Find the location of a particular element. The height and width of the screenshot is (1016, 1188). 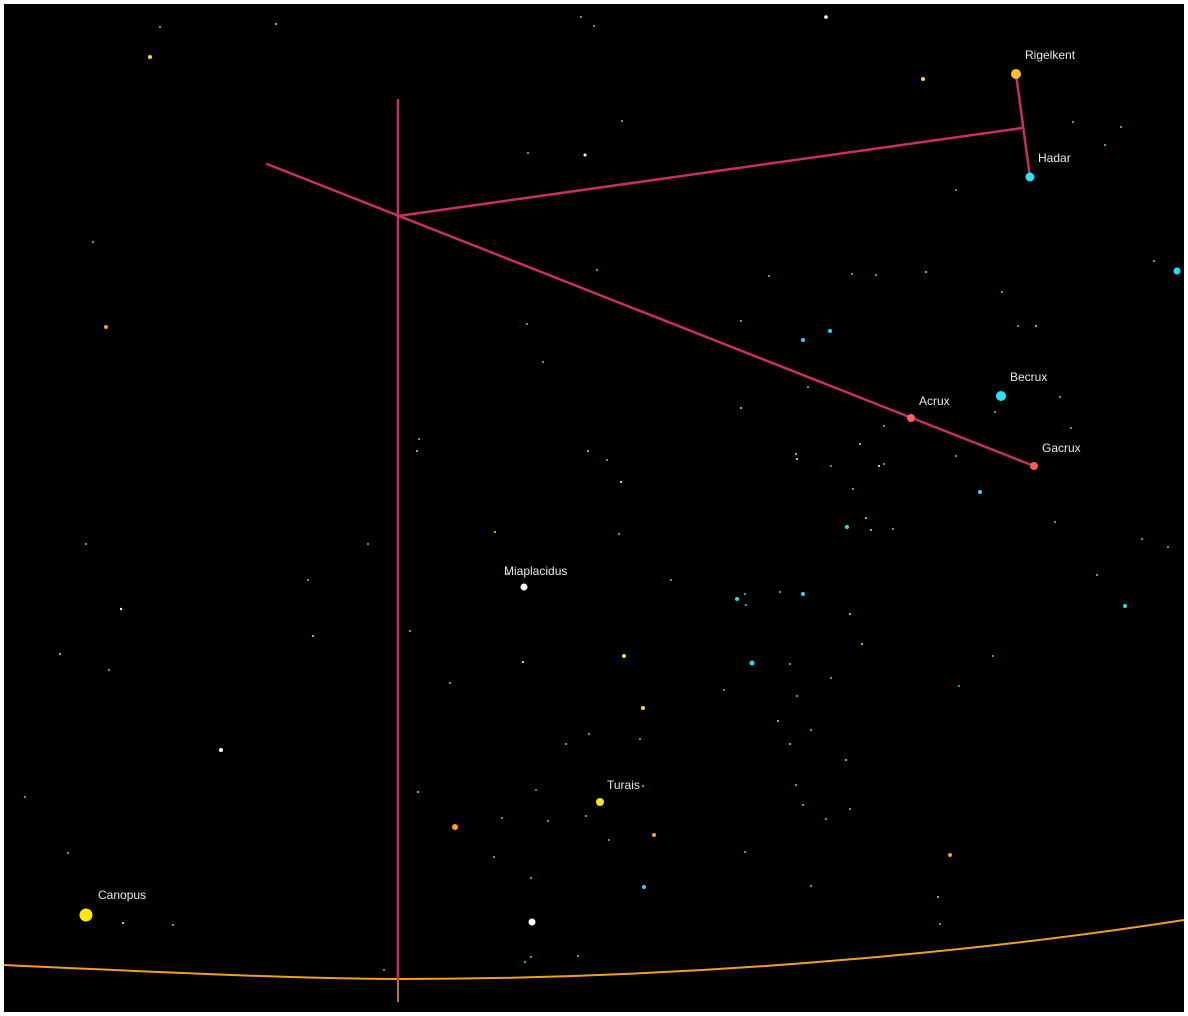

star-turais-dot is located at coordinates (600, 802).